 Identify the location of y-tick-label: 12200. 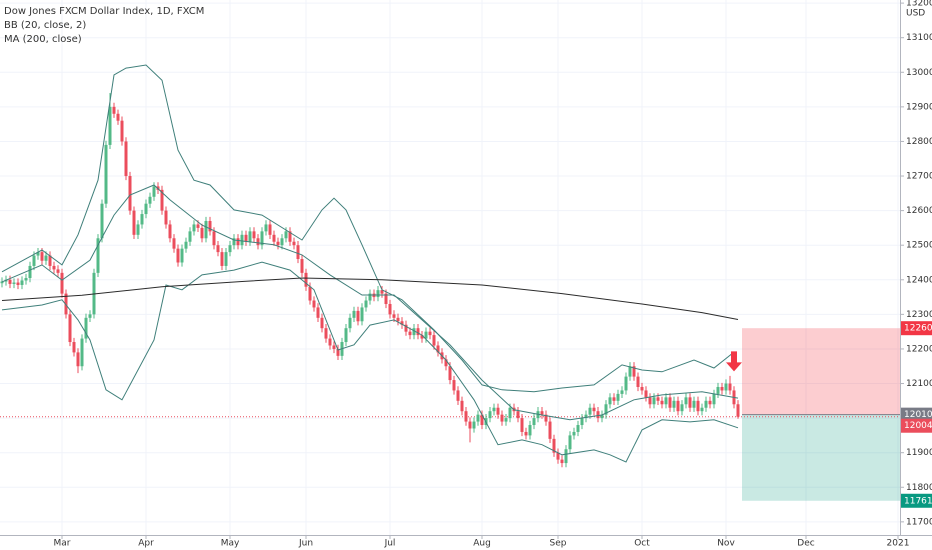
(919, 349).